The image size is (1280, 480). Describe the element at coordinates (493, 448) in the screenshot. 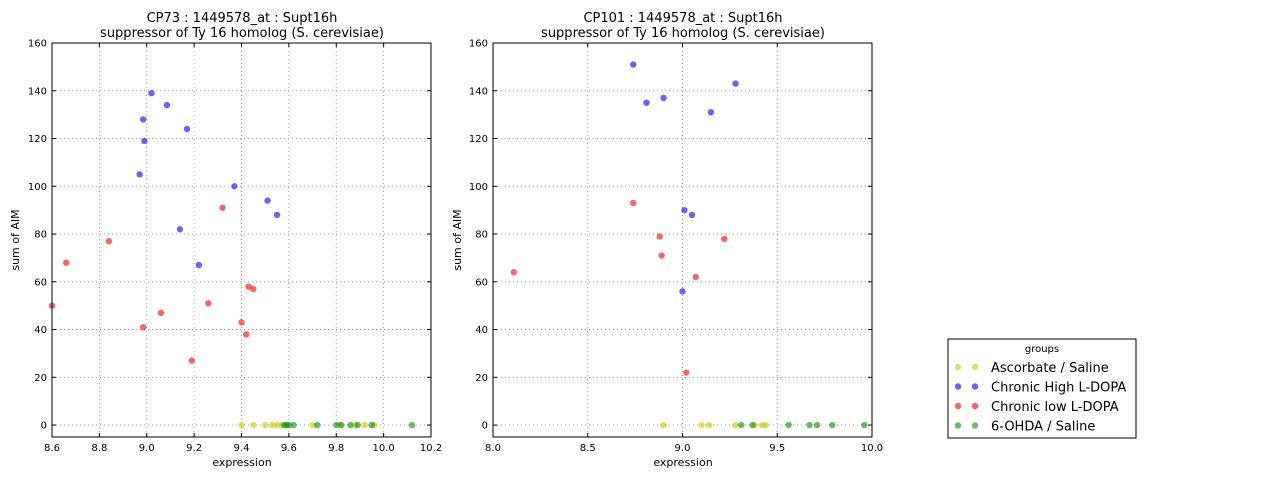

I see `x-tick-label: 8.0` at that location.